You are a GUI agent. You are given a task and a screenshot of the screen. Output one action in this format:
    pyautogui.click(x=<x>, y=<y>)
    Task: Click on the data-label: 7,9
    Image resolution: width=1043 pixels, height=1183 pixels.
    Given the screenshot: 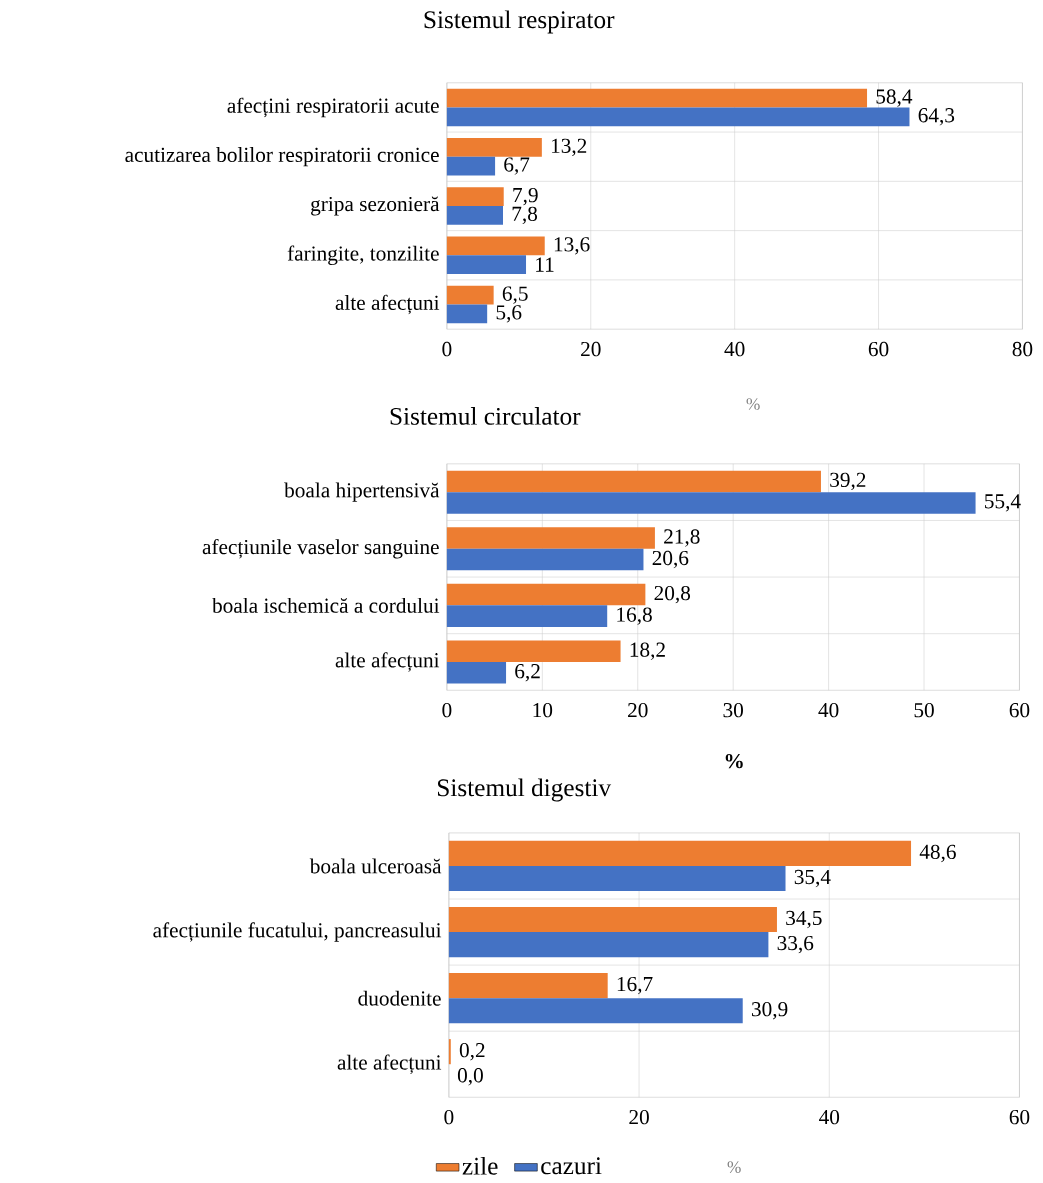 What is the action you would take?
    pyautogui.click(x=525, y=196)
    